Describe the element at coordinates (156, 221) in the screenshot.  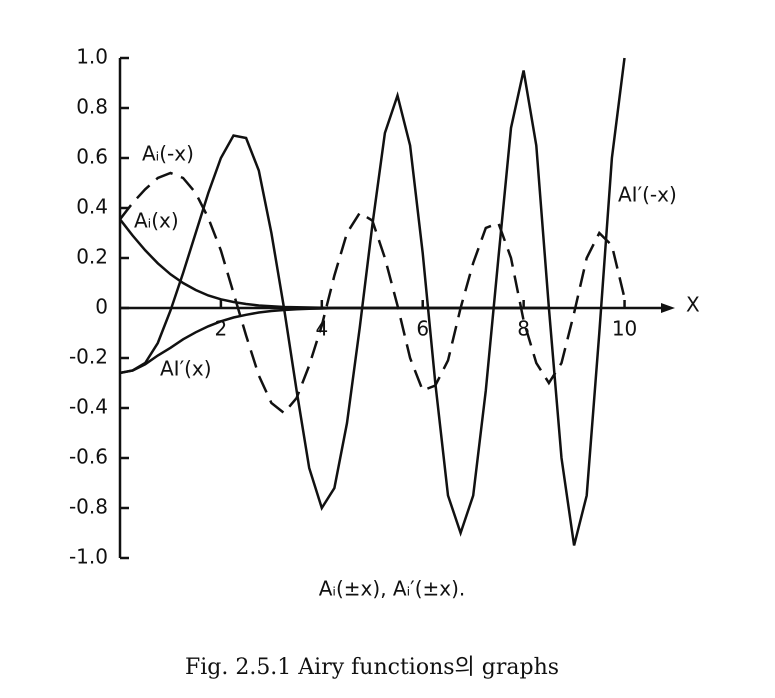
I see `series-label: Aᵢ(x)` at that location.